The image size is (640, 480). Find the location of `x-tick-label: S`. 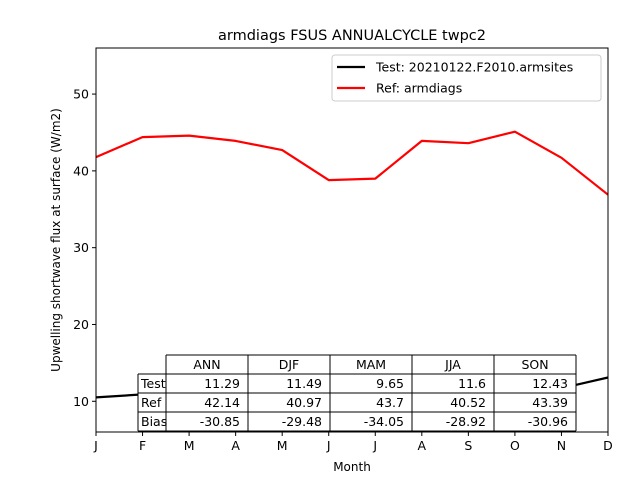

x-tick-label: S is located at coordinates (468, 445).